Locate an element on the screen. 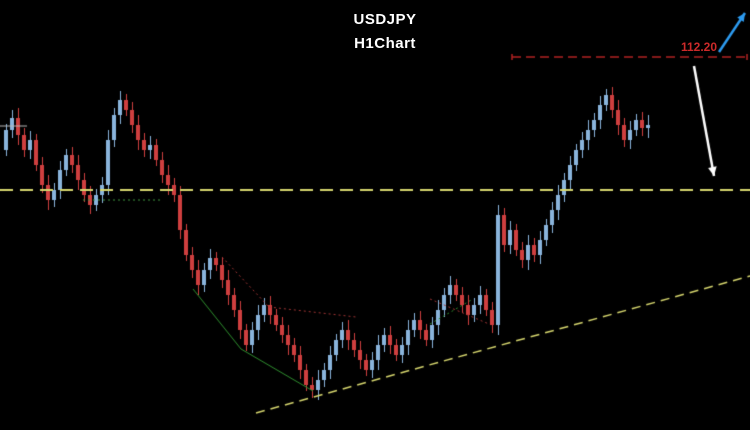 The height and width of the screenshot is (430, 750). timeframe-title: H1Chart is located at coordinates (385, 43).